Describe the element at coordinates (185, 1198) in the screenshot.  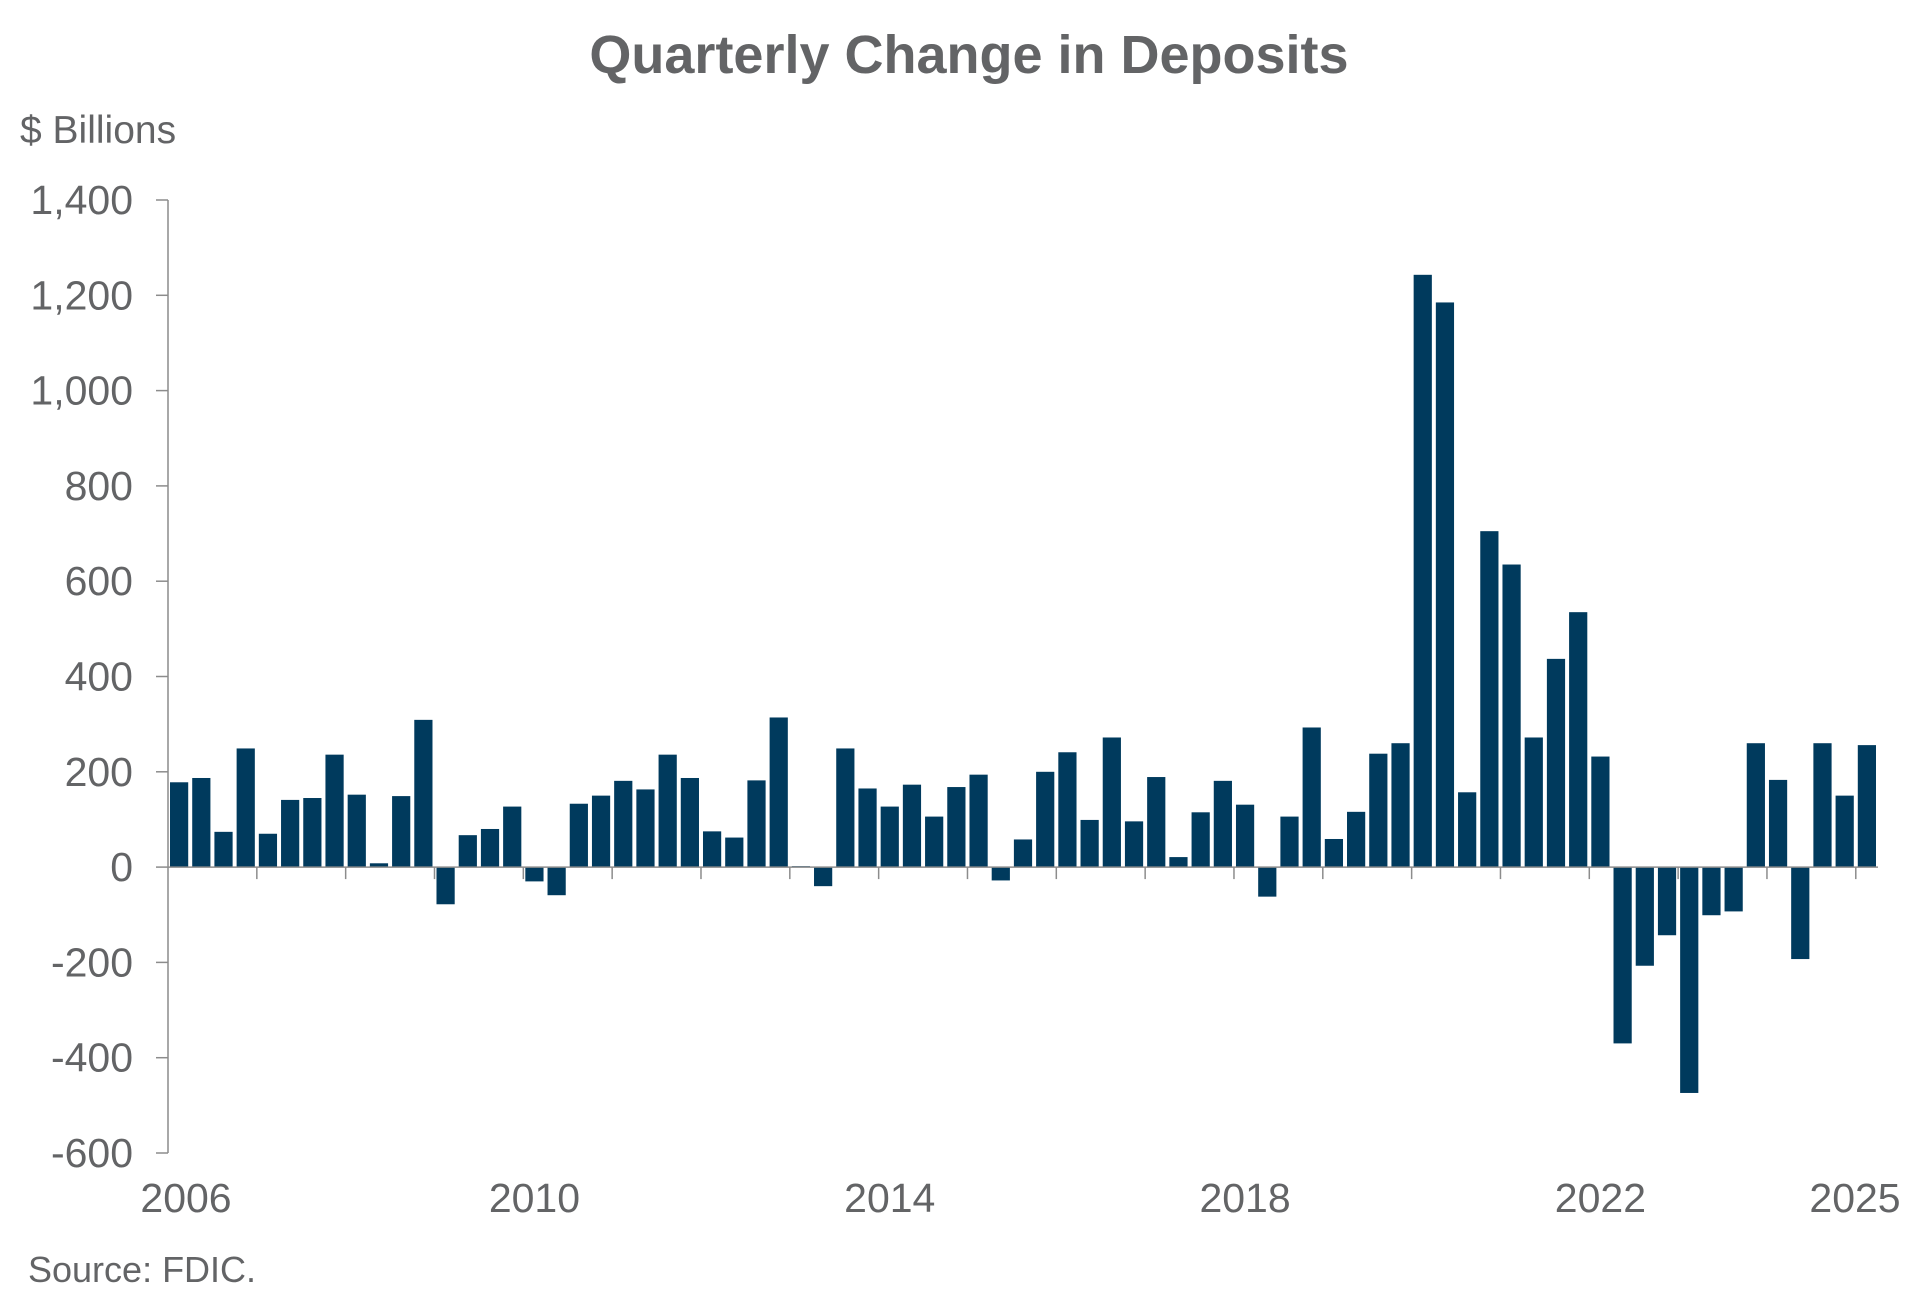
I see `x-tick-label: 2006` at that location.